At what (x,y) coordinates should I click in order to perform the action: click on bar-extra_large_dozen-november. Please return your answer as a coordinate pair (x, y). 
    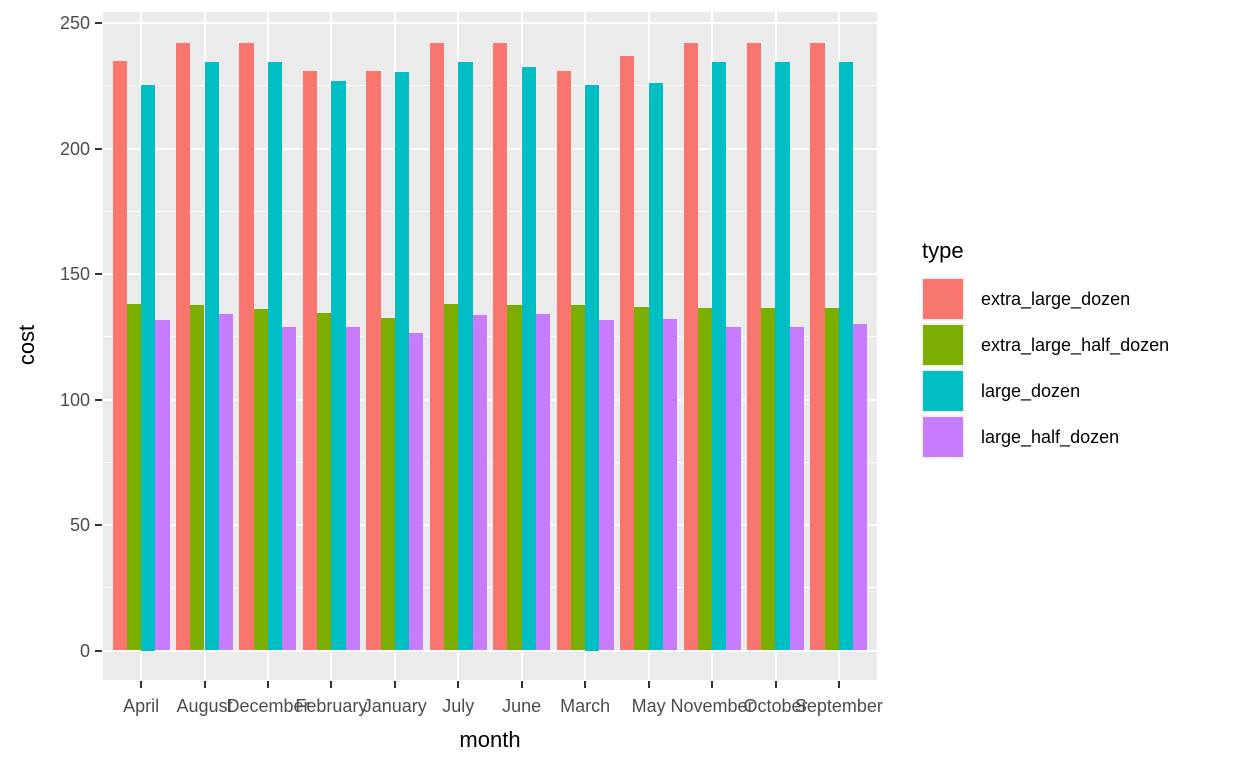
    Looking at the image, I should click on (690, 347).